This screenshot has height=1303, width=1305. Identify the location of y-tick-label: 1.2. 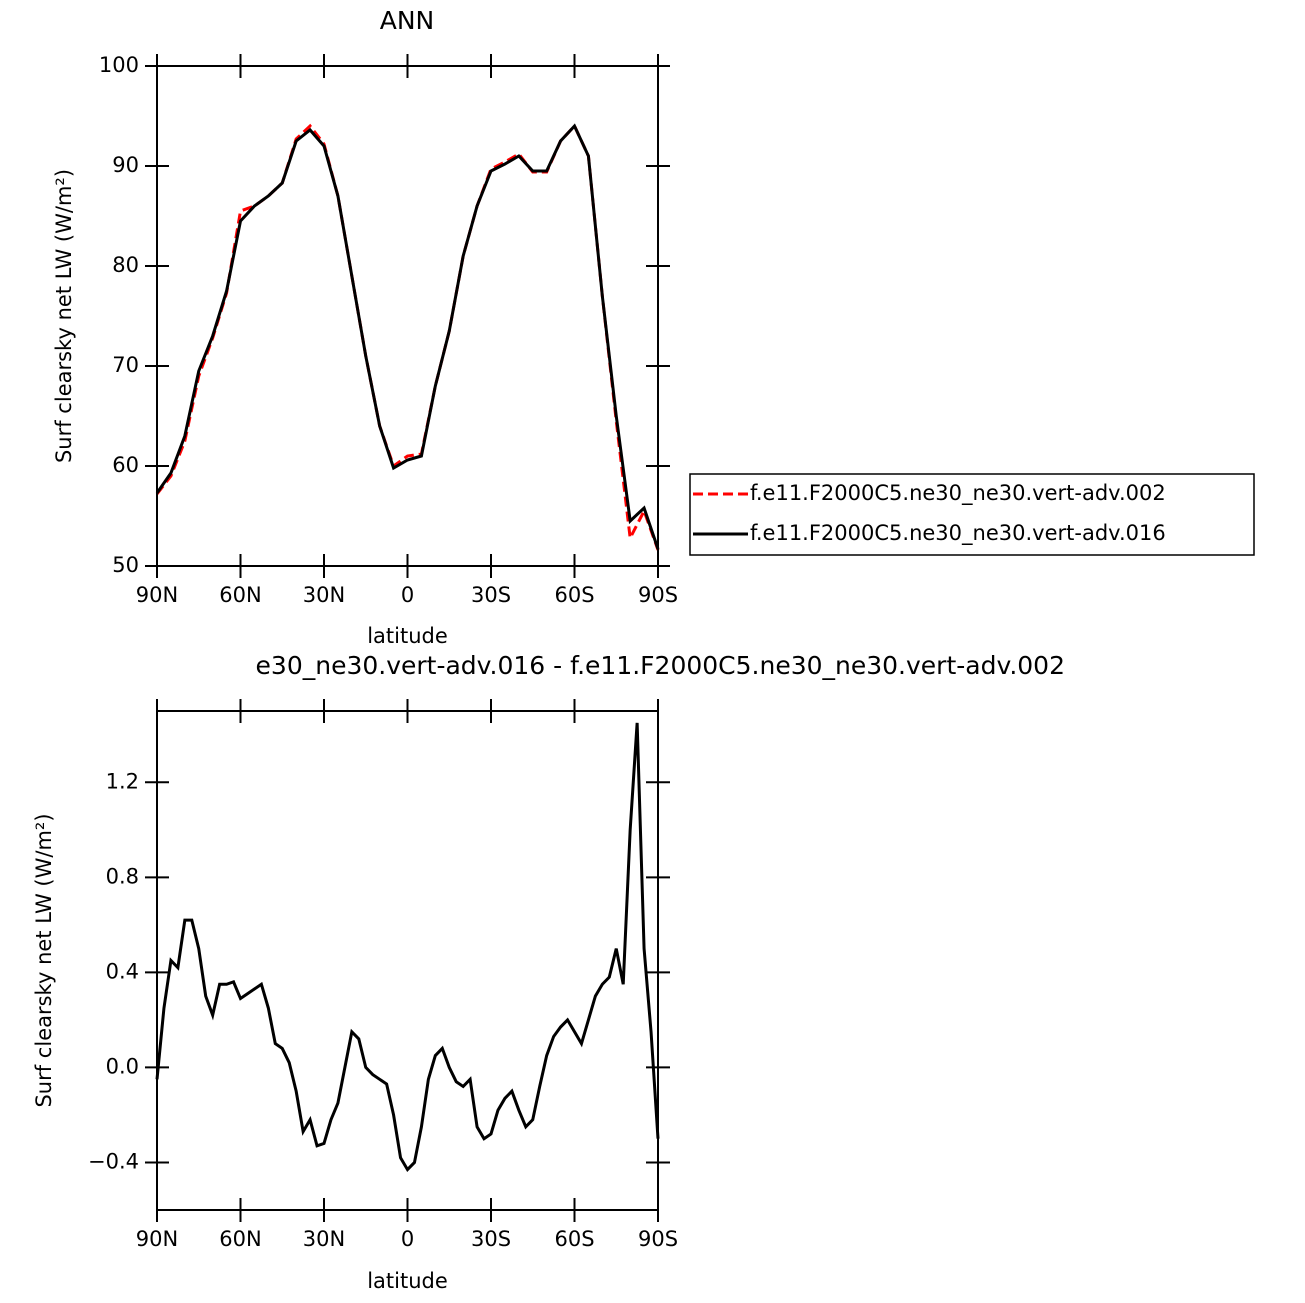
(122, 781).